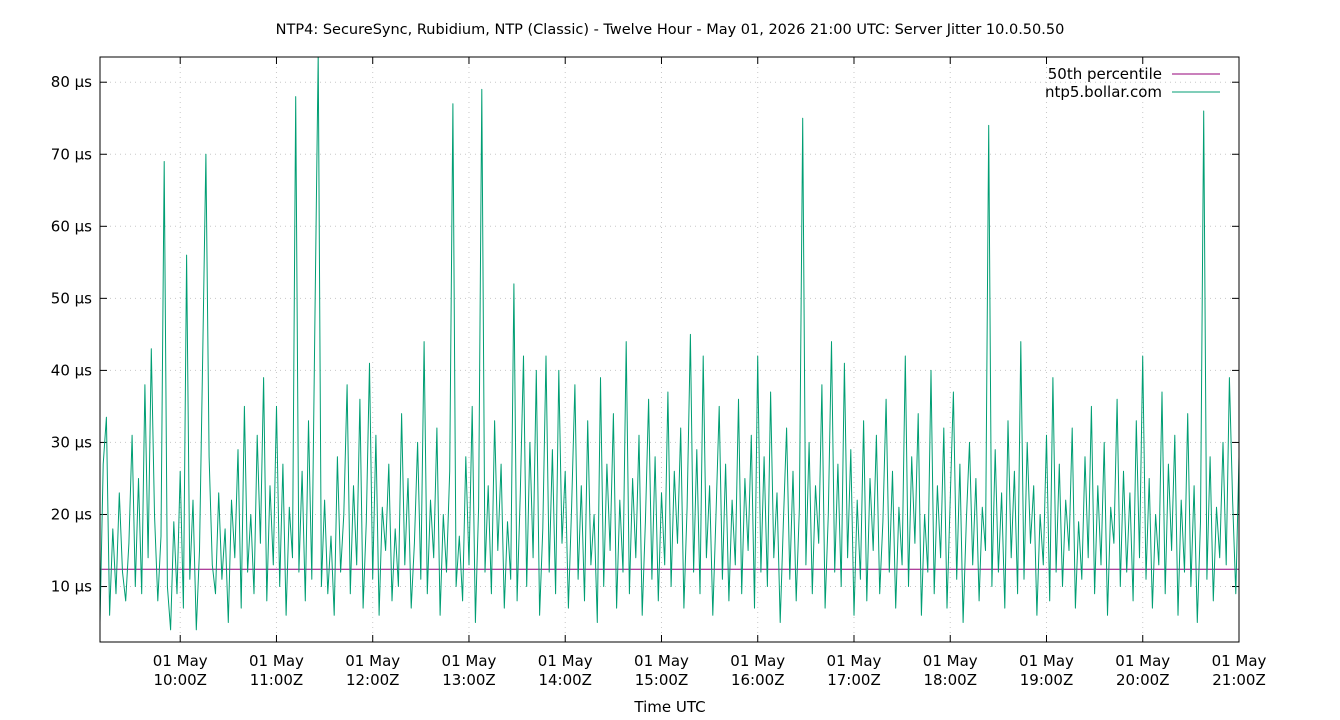 The height and width of the screenshot is (720, 1340). What do you see at coordinates (662, 680) in the screenshot?
I see `x-tick-label-time: 15:00Z` at bounding box center [662, 680].